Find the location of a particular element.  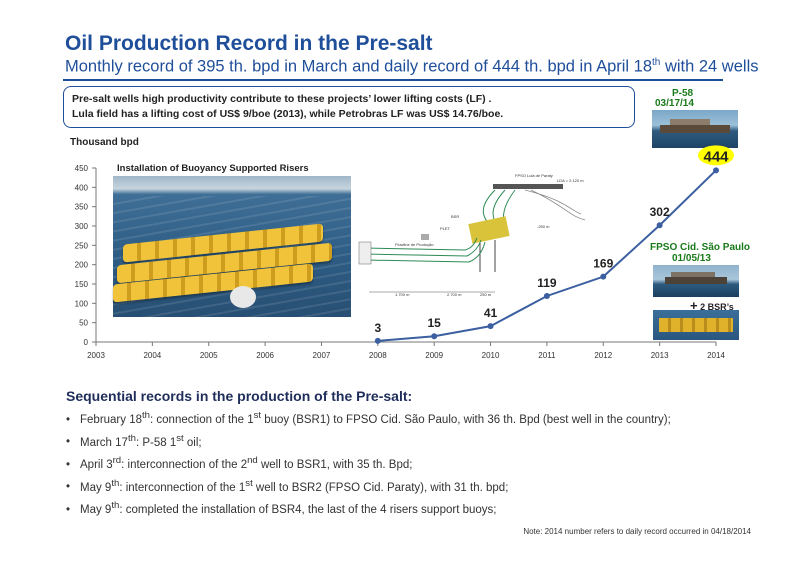

data-label: 169 is located at coordinates (603, 264).